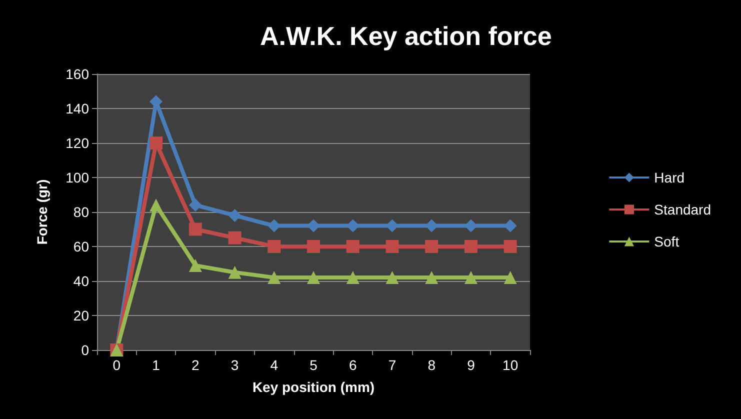 The image size is (741, 419). Describe the element at coordinates (683, 210) in the screenshot. I see `legend-label: Standard` at that location.